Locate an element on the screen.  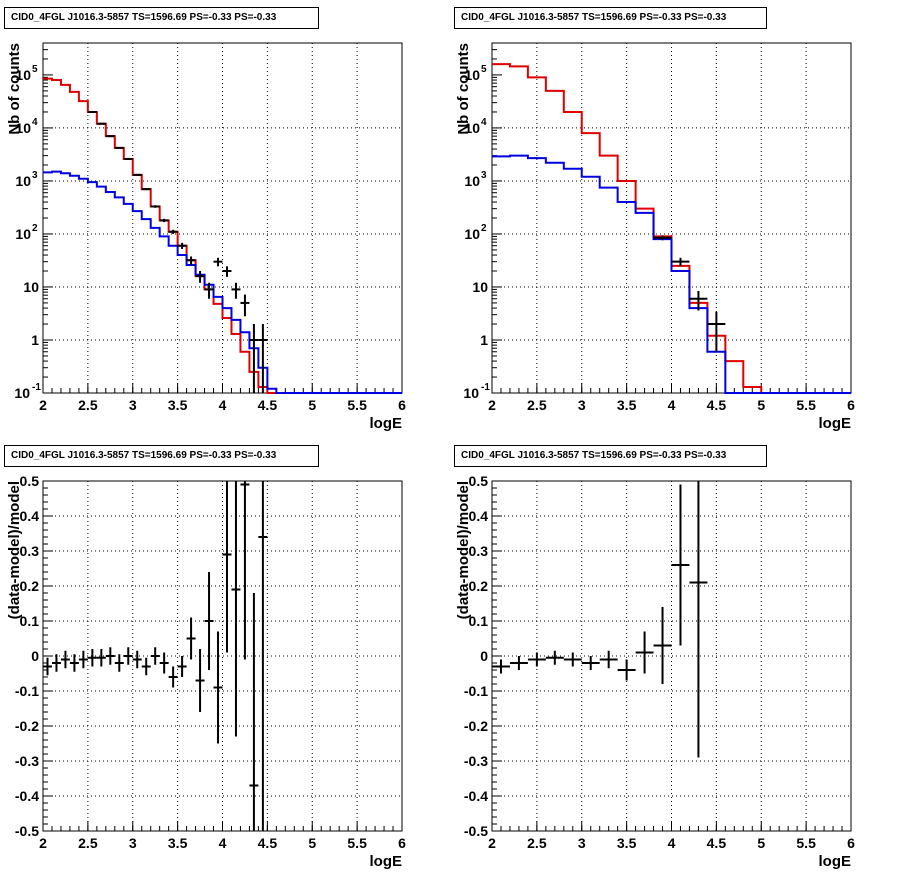
y-axis-title: Nb of counts is located at coordinates (14, 89).